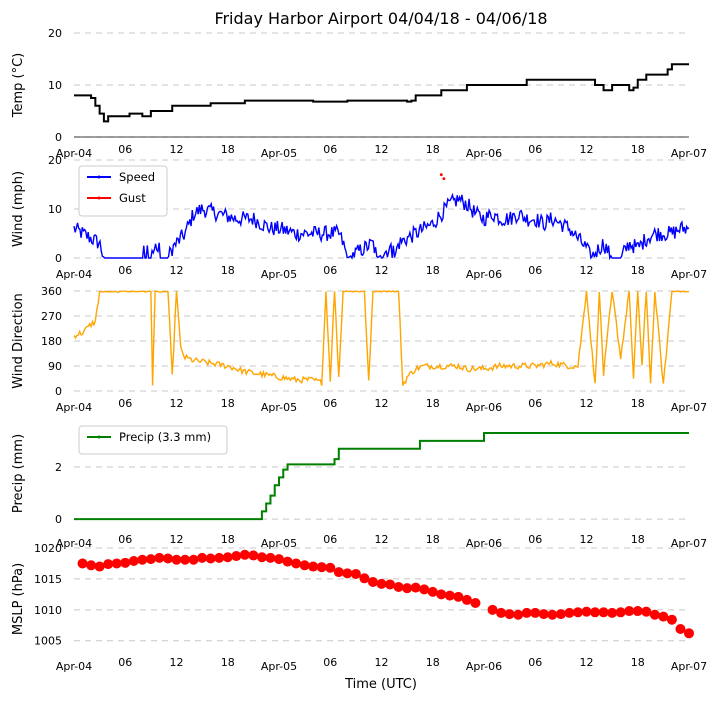 This screenshot has height=704, width=721. I want to click on y-tick-label: 1015, so click(48, 579).